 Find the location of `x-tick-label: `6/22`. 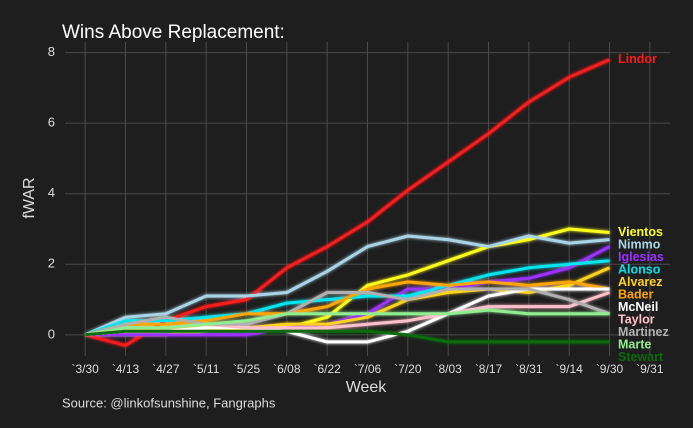

x-tick-label: `6/22 is located at coordinates (327, 369).